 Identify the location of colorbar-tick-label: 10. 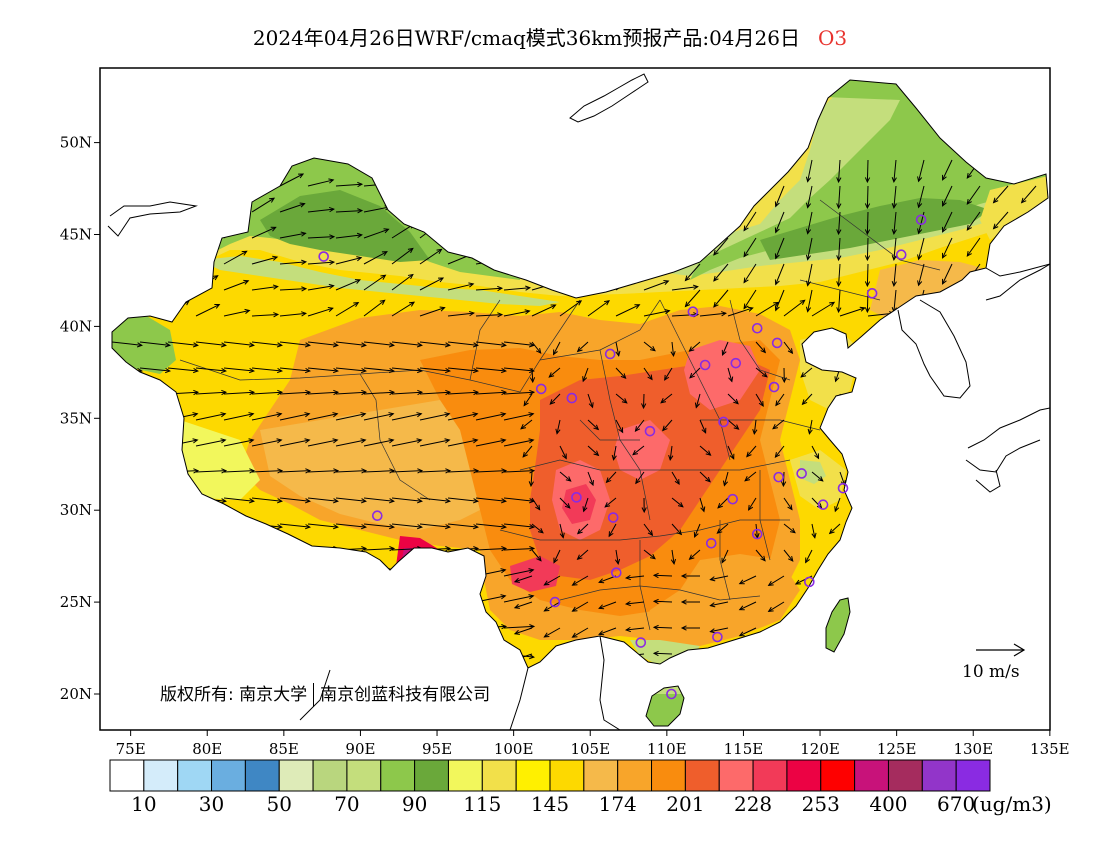
(143, 804).